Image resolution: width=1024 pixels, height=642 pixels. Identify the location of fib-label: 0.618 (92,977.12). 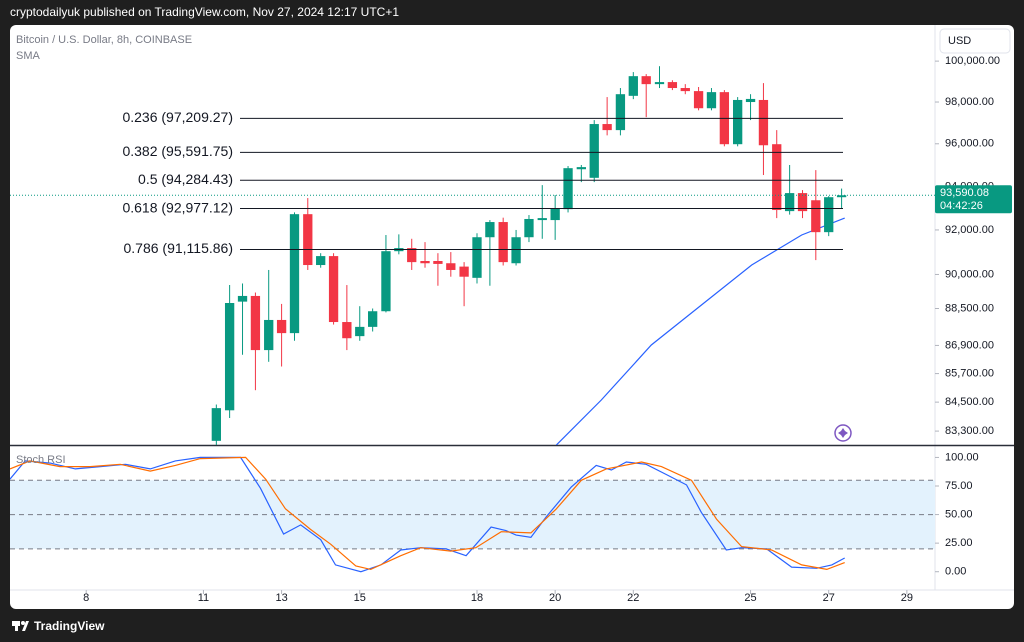
(177, 207).